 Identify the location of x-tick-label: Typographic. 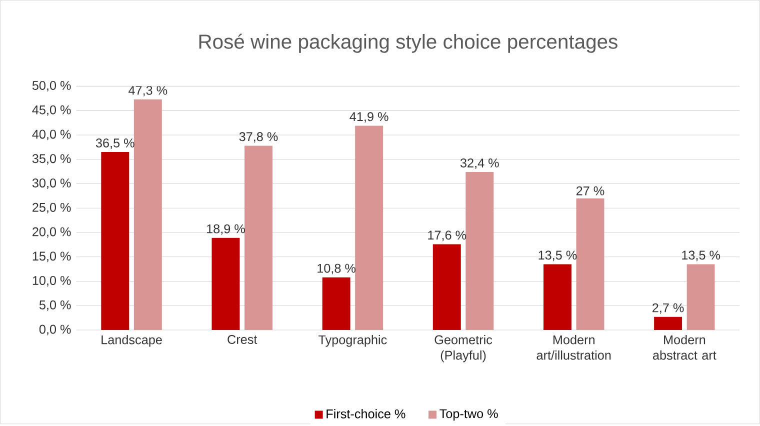
(352, 340).